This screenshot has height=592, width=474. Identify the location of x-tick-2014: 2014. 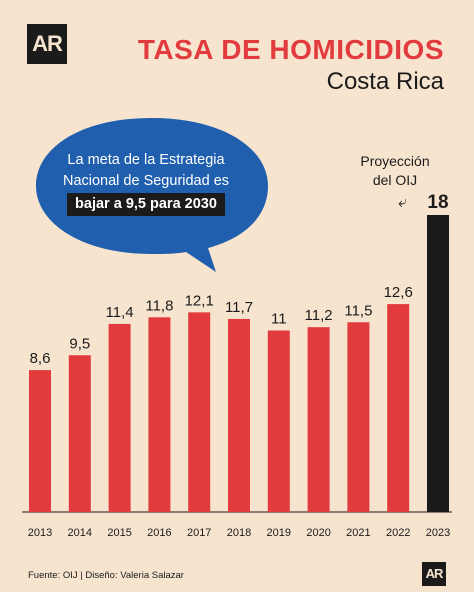
(80, 533).